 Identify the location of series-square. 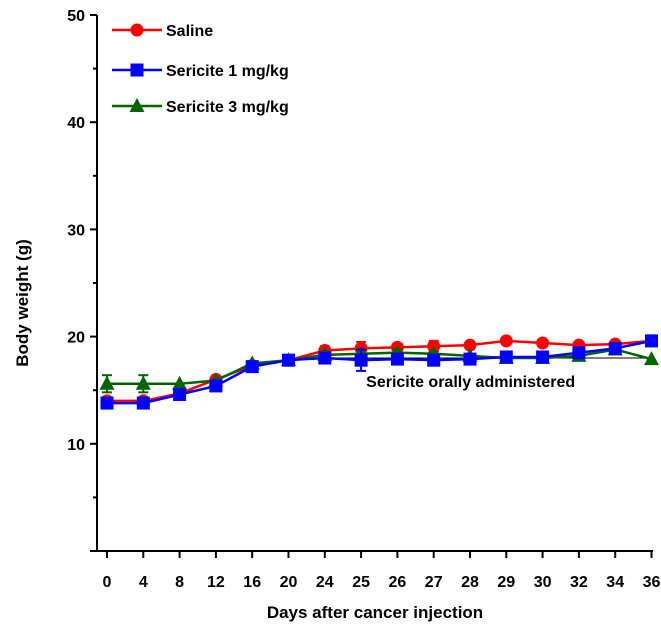
(379, 372).